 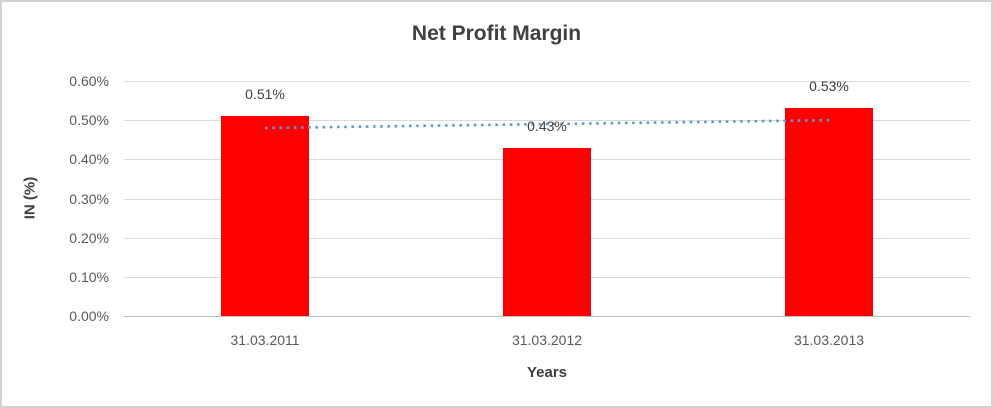 I want to click on data-label: 0.43%, so click(x=547, y=125).